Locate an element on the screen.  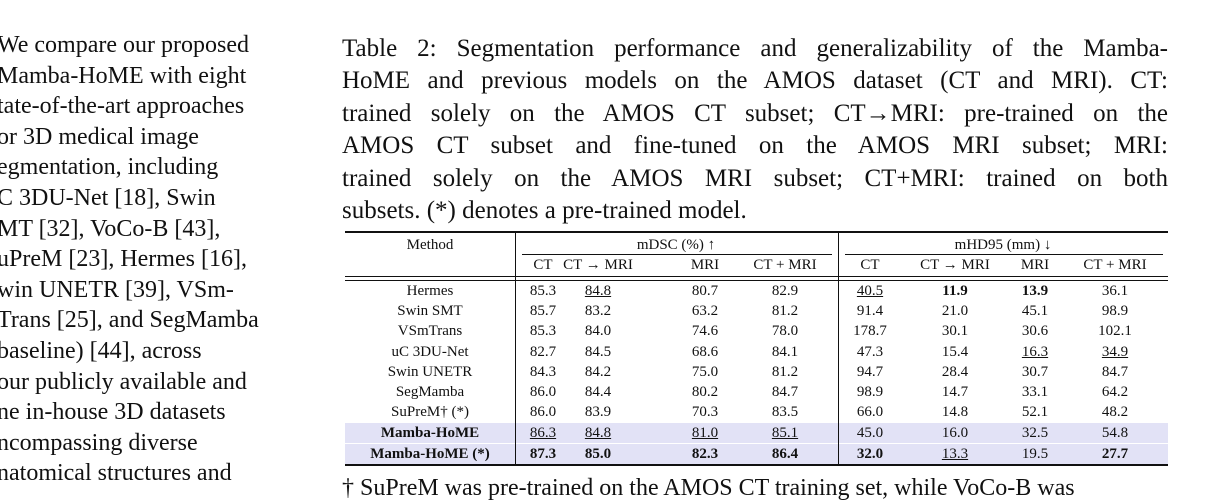
table-cell: 178.7 is located at coordinates (870, 331).